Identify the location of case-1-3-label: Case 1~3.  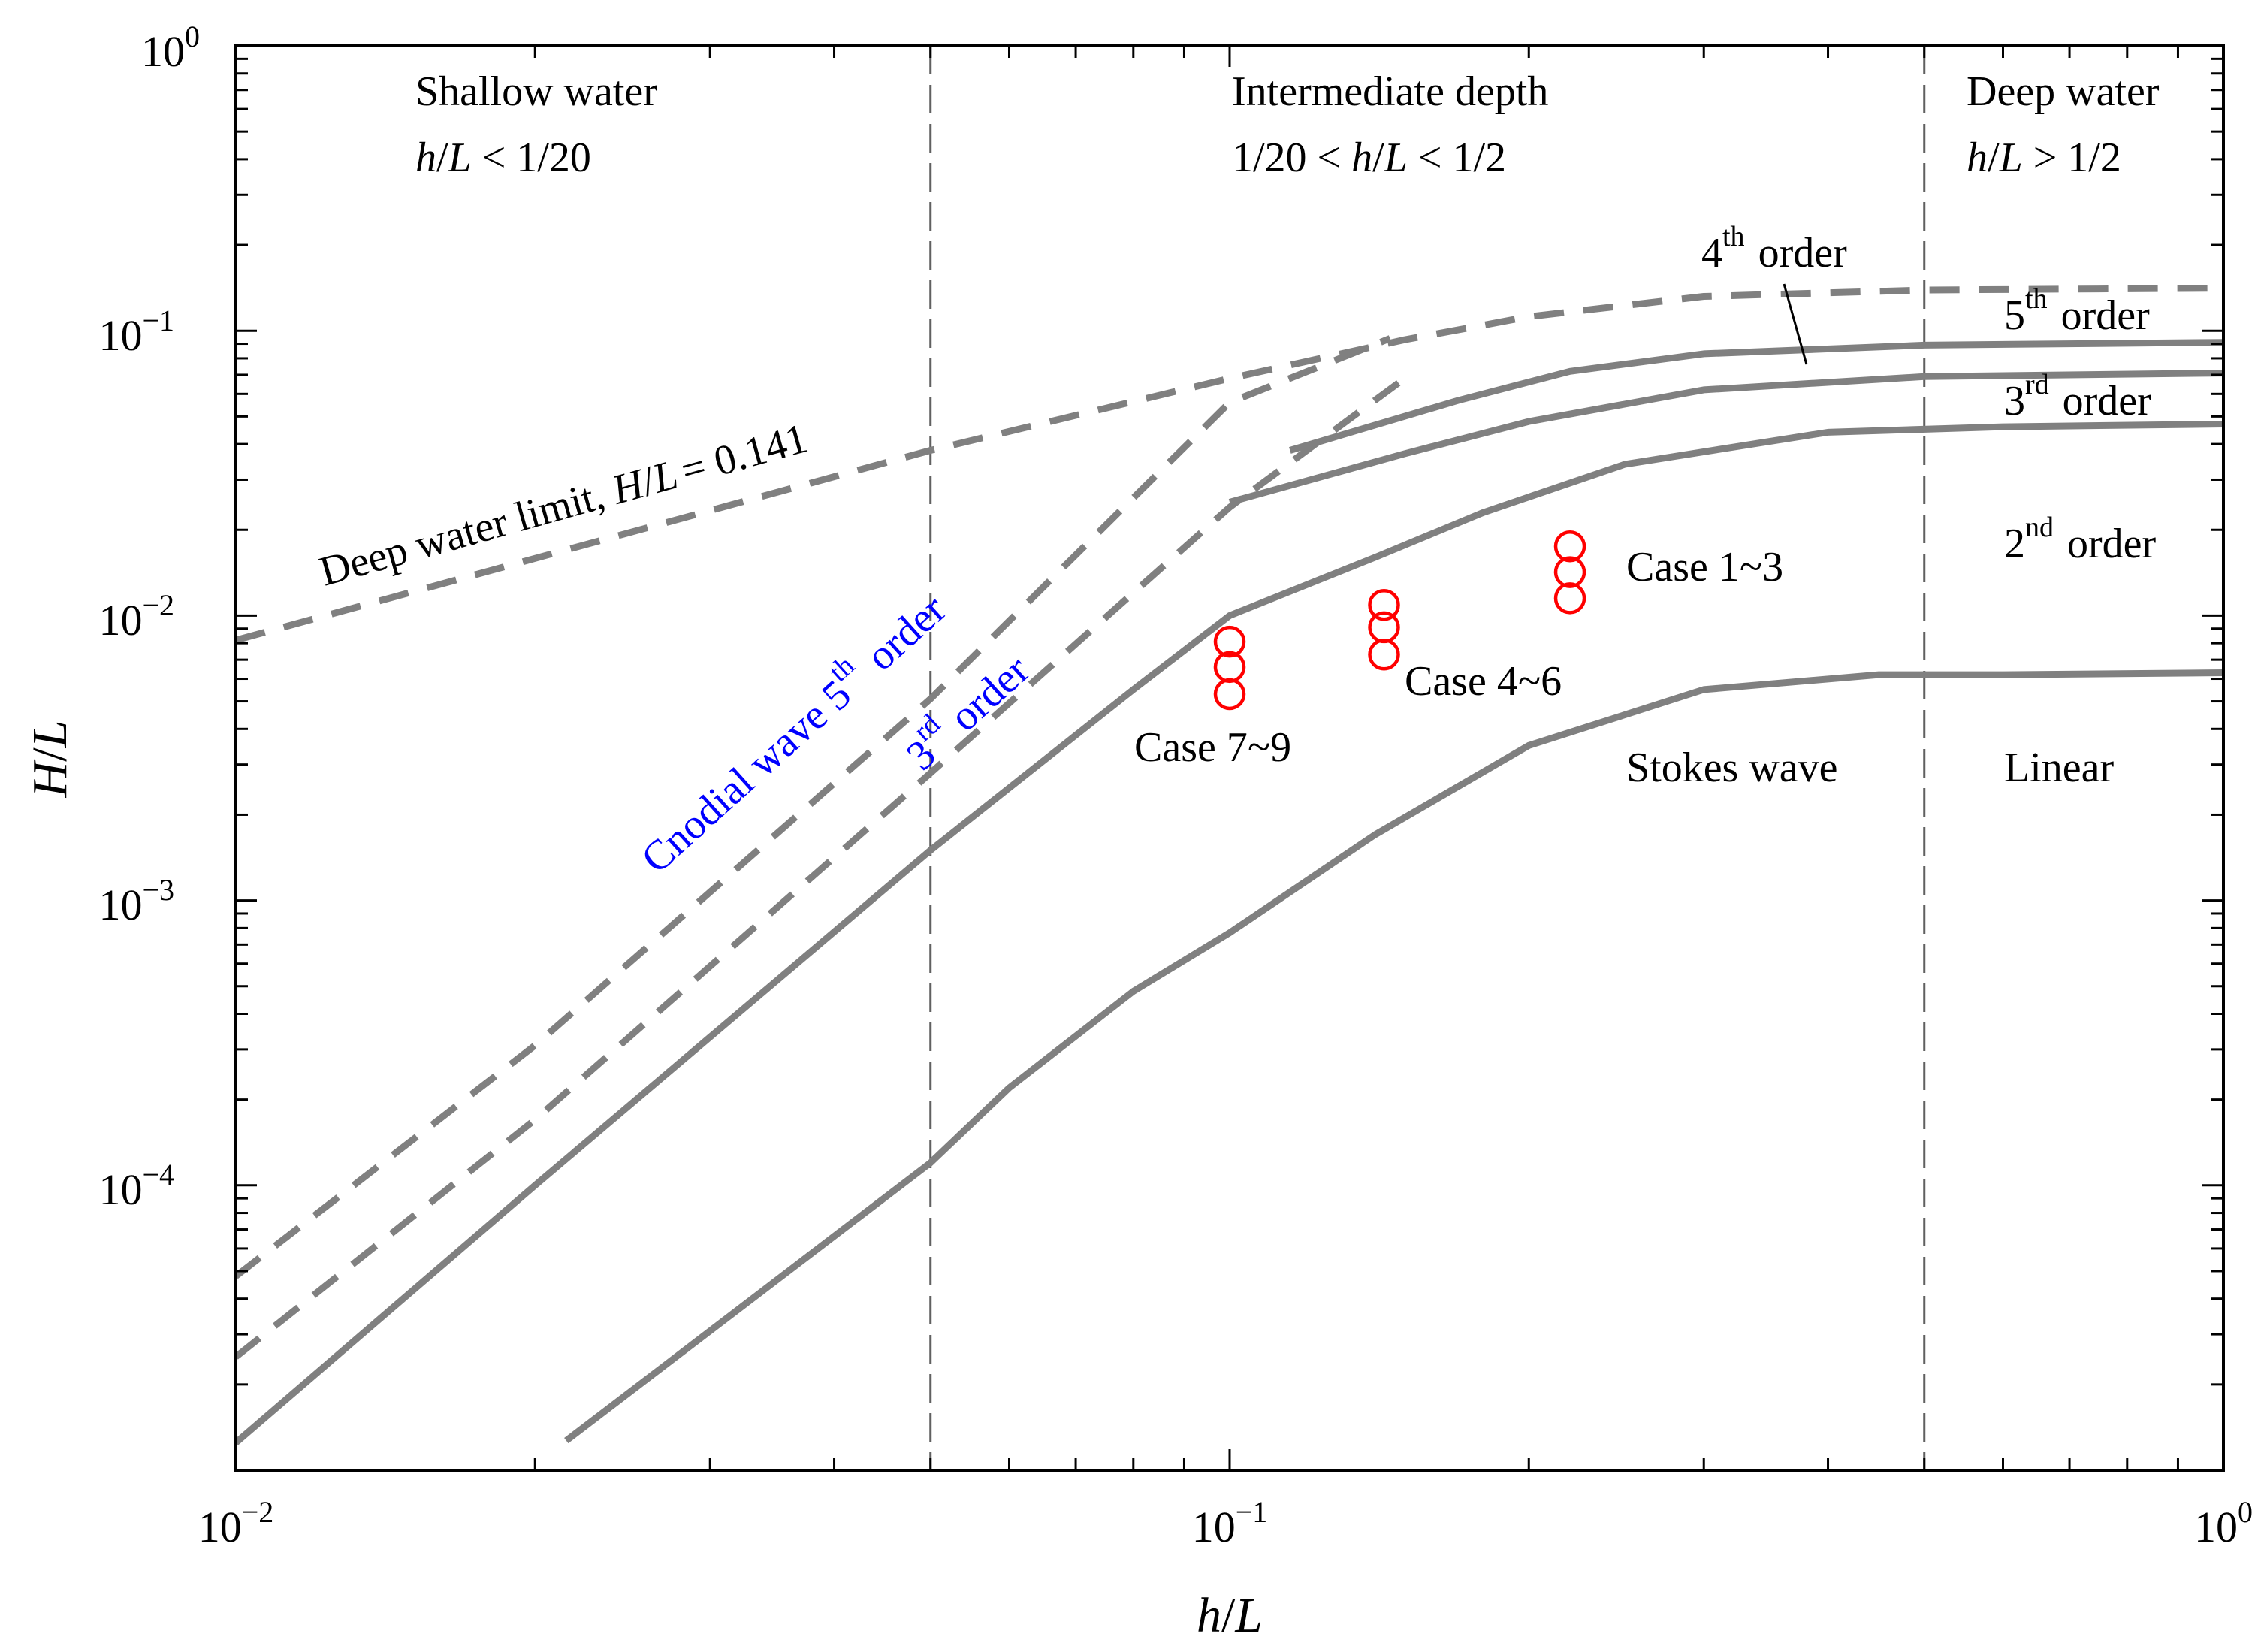
(1704, 567).